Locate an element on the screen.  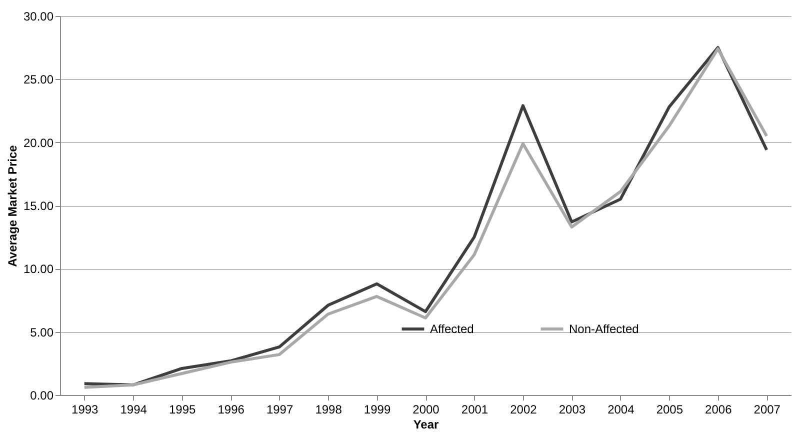
x-tick-label: 1997 is located at coordinates (280, 409).